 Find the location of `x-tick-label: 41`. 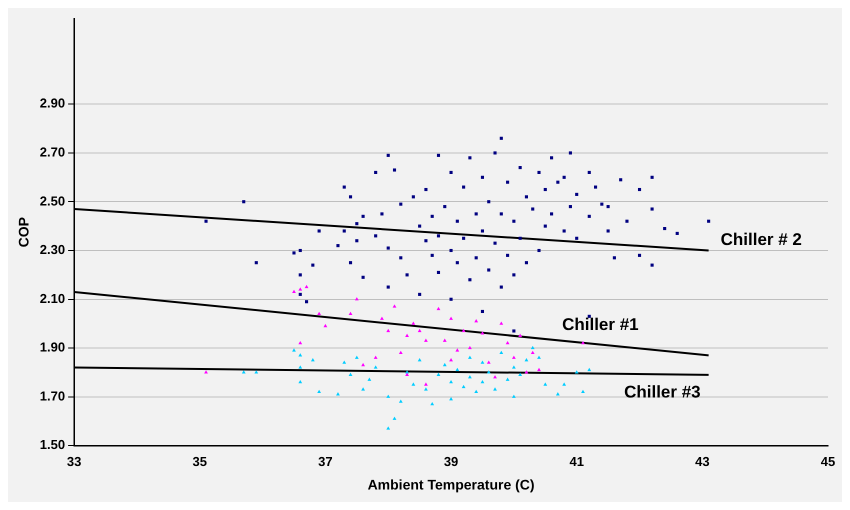

x-tick-label: 41 is located at coordinates (576, 461).